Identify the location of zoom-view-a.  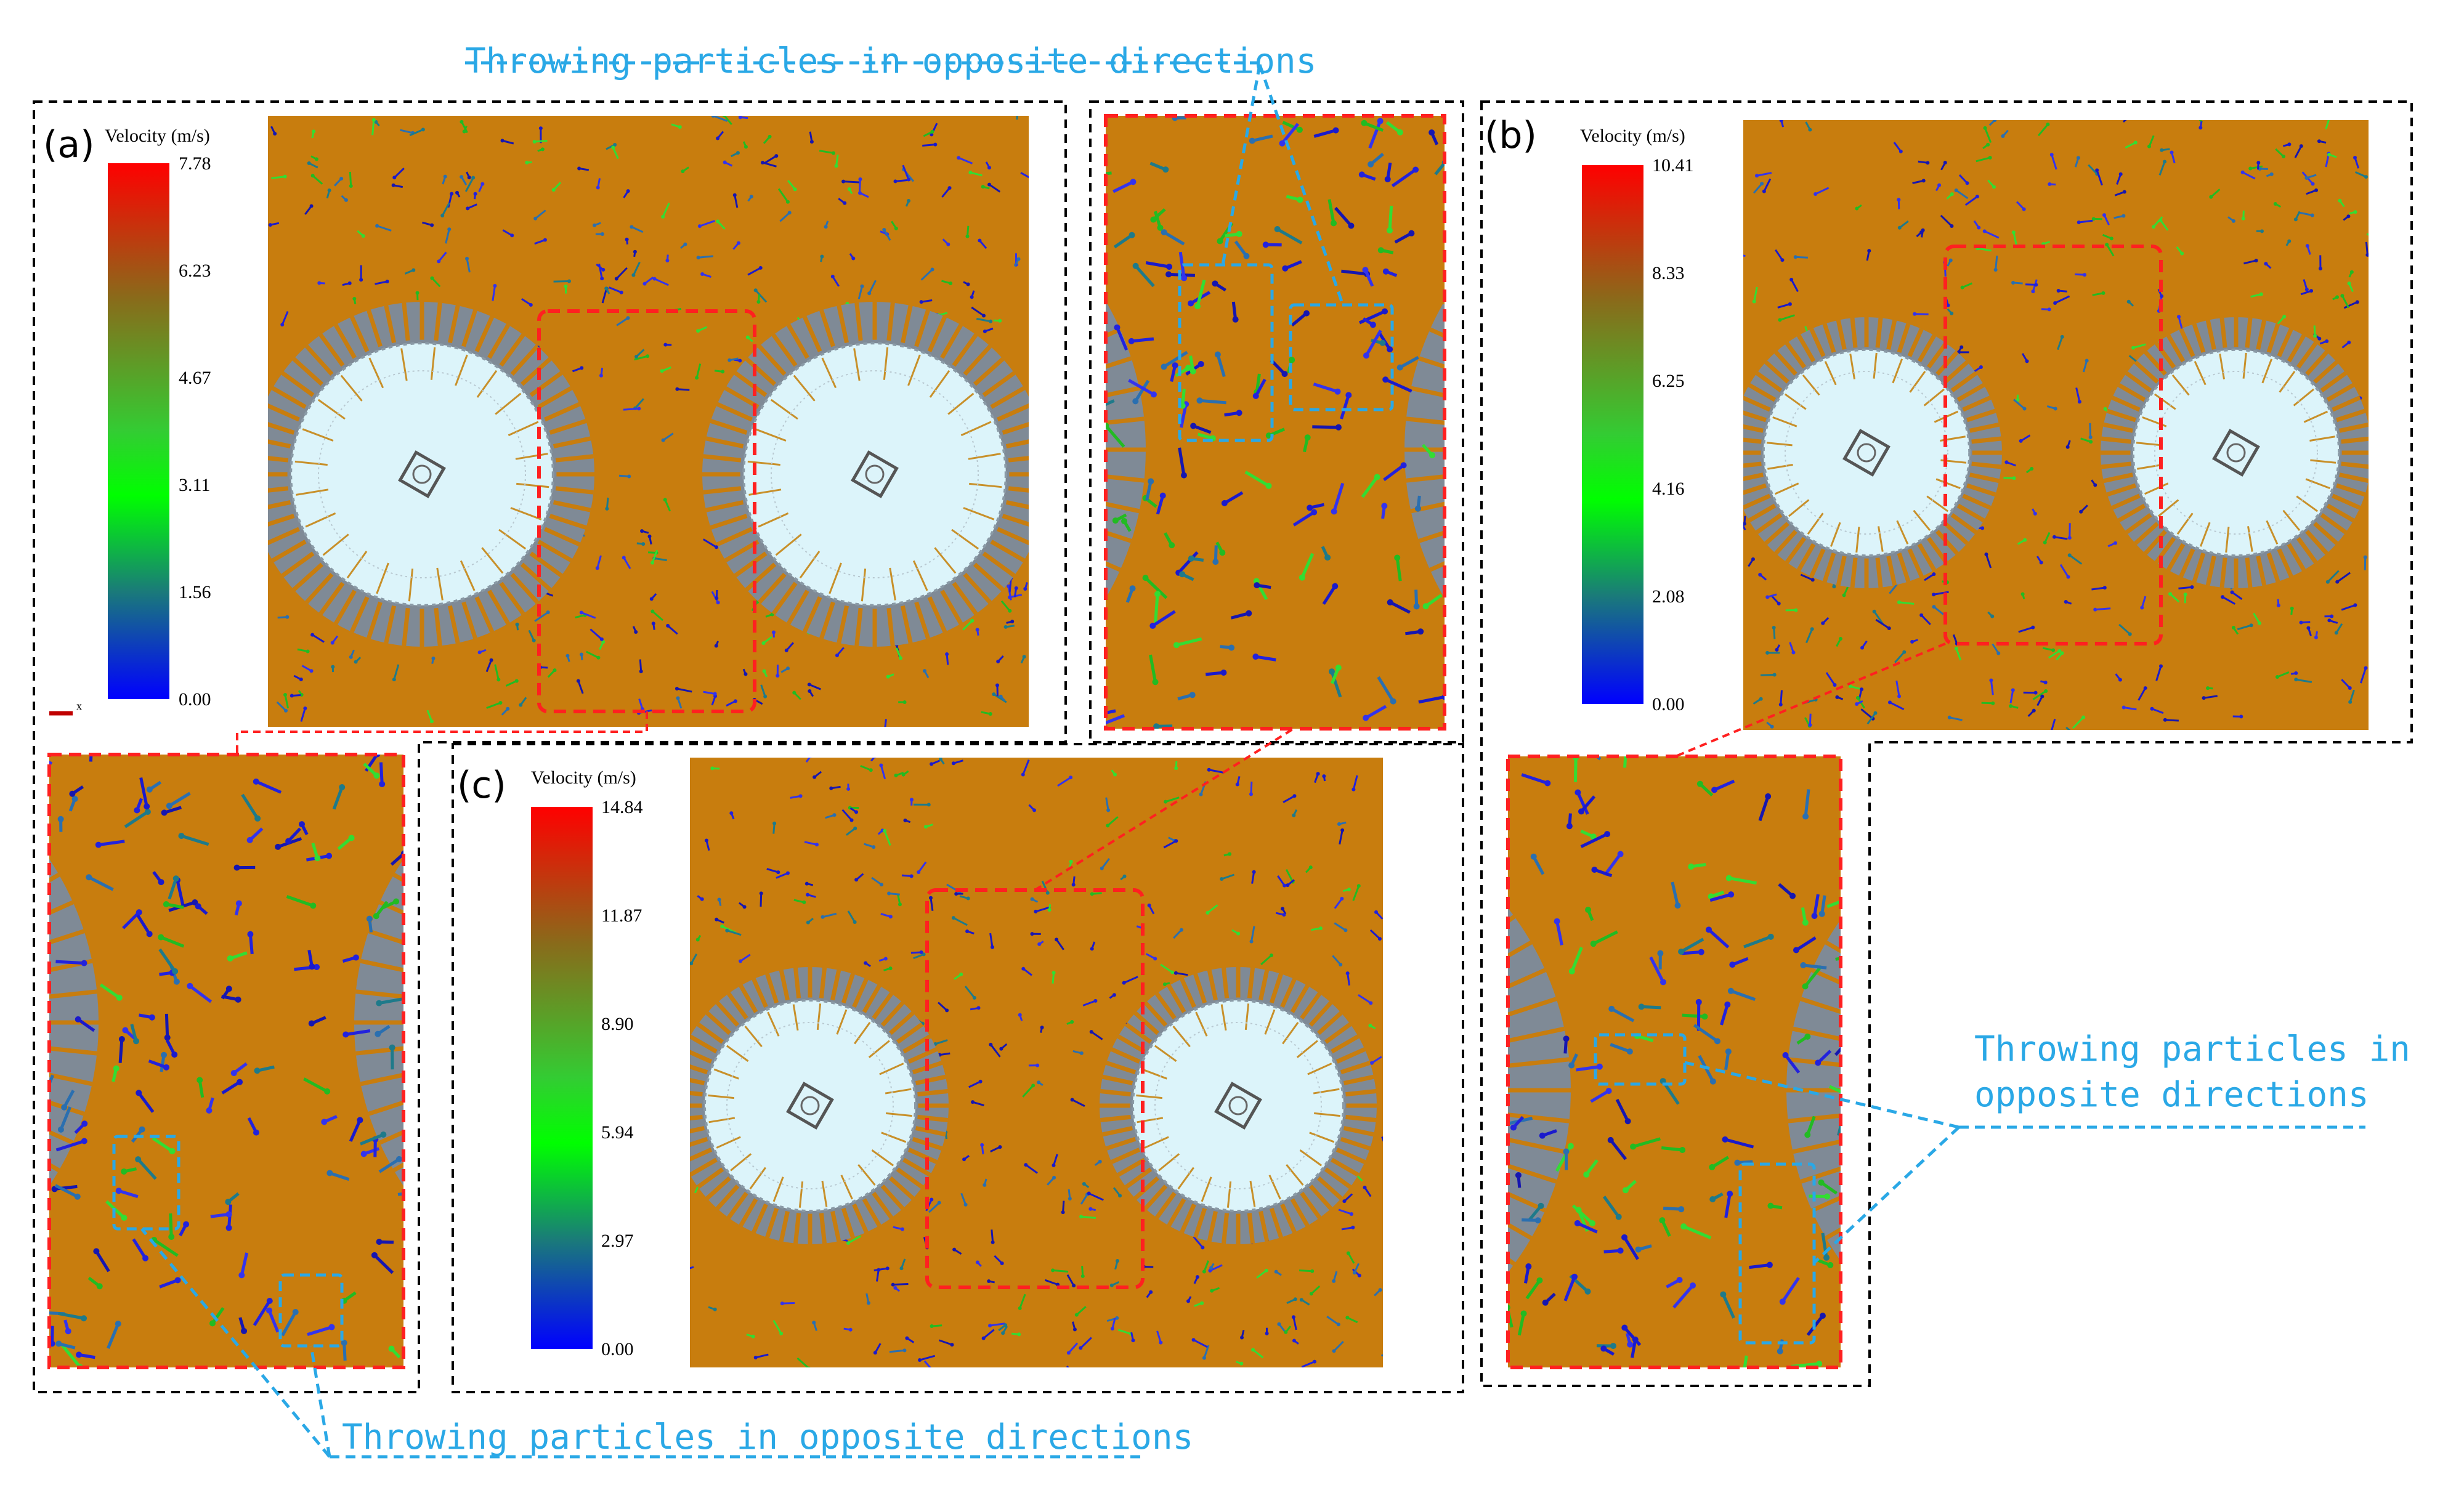
(226, 1061).